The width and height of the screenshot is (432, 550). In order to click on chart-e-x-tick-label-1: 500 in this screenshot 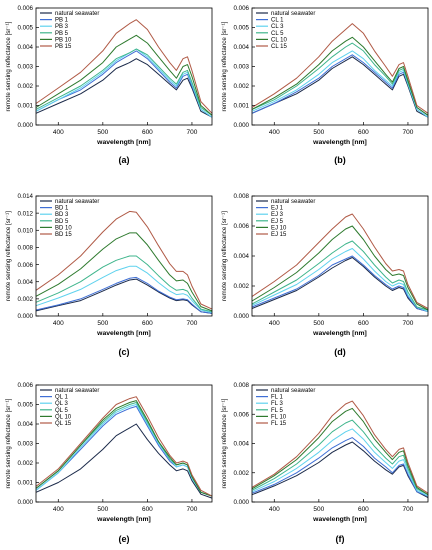, I will do `click(102, 509)`.